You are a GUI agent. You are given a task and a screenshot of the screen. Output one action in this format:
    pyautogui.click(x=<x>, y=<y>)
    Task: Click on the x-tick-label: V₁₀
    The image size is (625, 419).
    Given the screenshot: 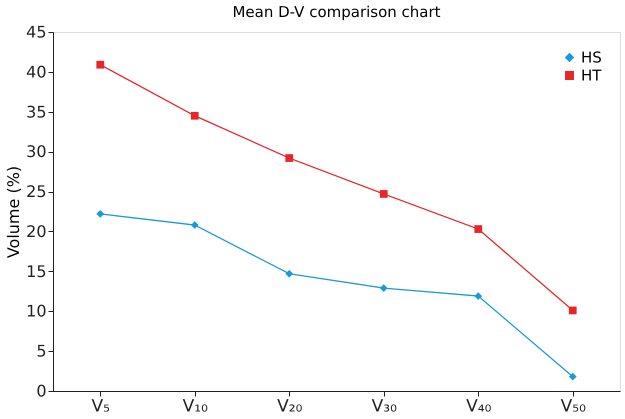 What is the action you would take?
    pyautogui.click(x=195, y=406)
    